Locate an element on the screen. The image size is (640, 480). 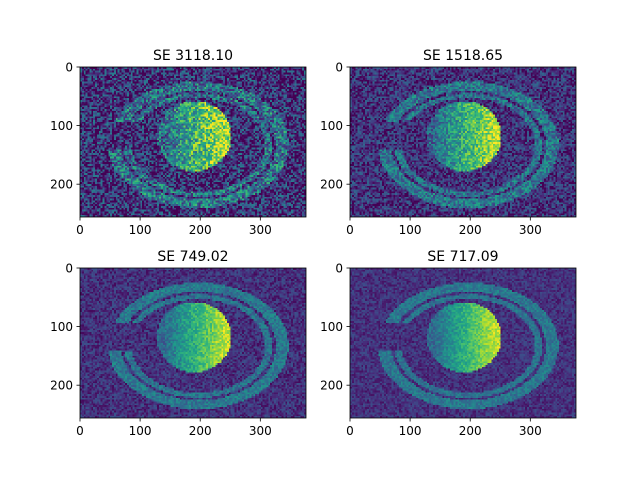
panel-title: SE 3118.10 is located at coordinates (193, 56).